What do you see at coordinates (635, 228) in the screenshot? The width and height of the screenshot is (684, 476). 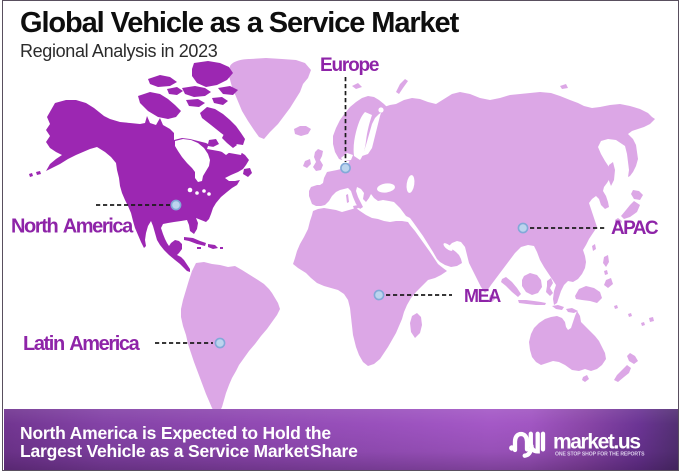 I see `svg-text: APAC` at bounding box center [635, 228].